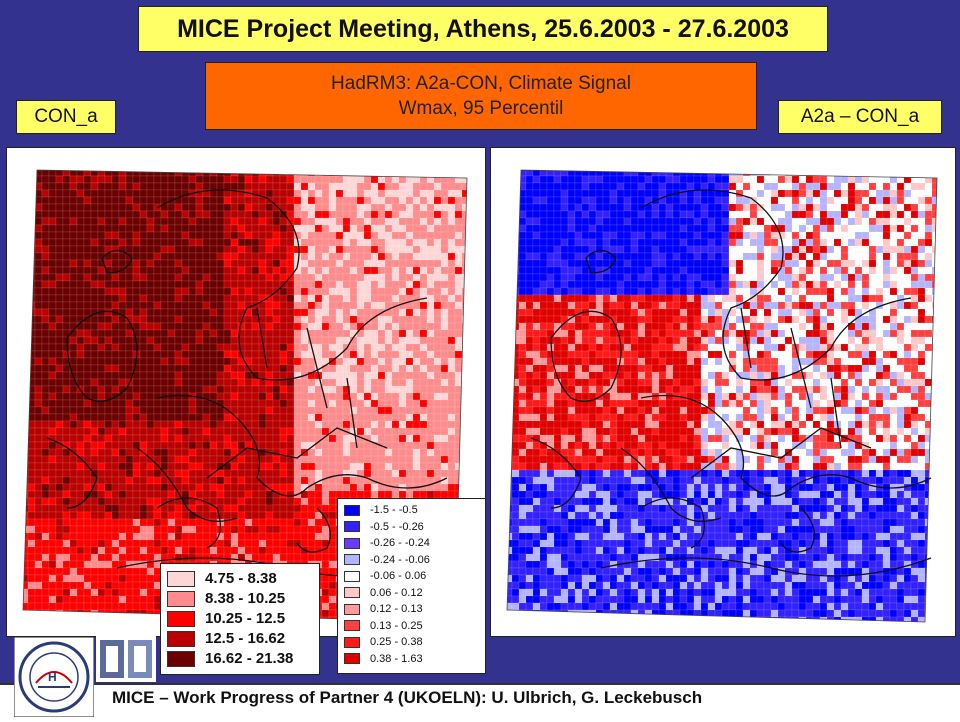 The width and height of the screenshot is (960, 722). Describe the element at coordinates (396, 659) in the screenshot. I see `legend-diff-label: 0.38 - 1.63` at that location.